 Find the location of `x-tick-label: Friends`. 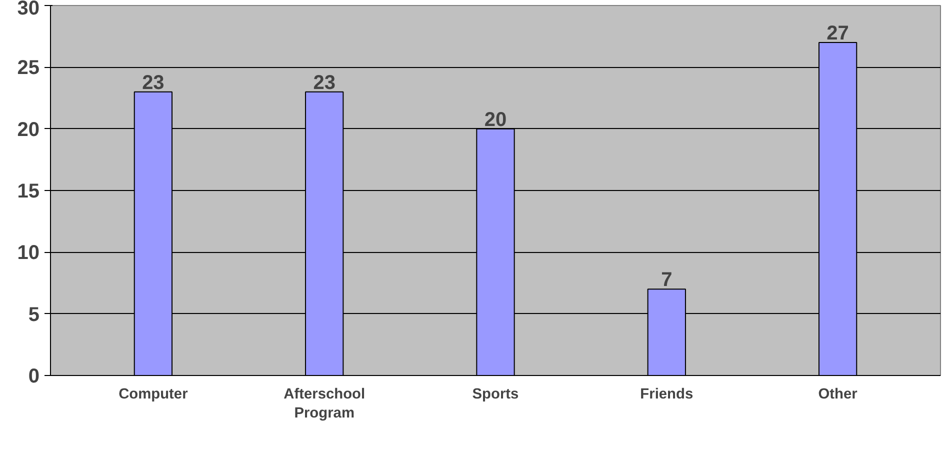

x-tick-label: Friends is located at coordinates (667, 394).